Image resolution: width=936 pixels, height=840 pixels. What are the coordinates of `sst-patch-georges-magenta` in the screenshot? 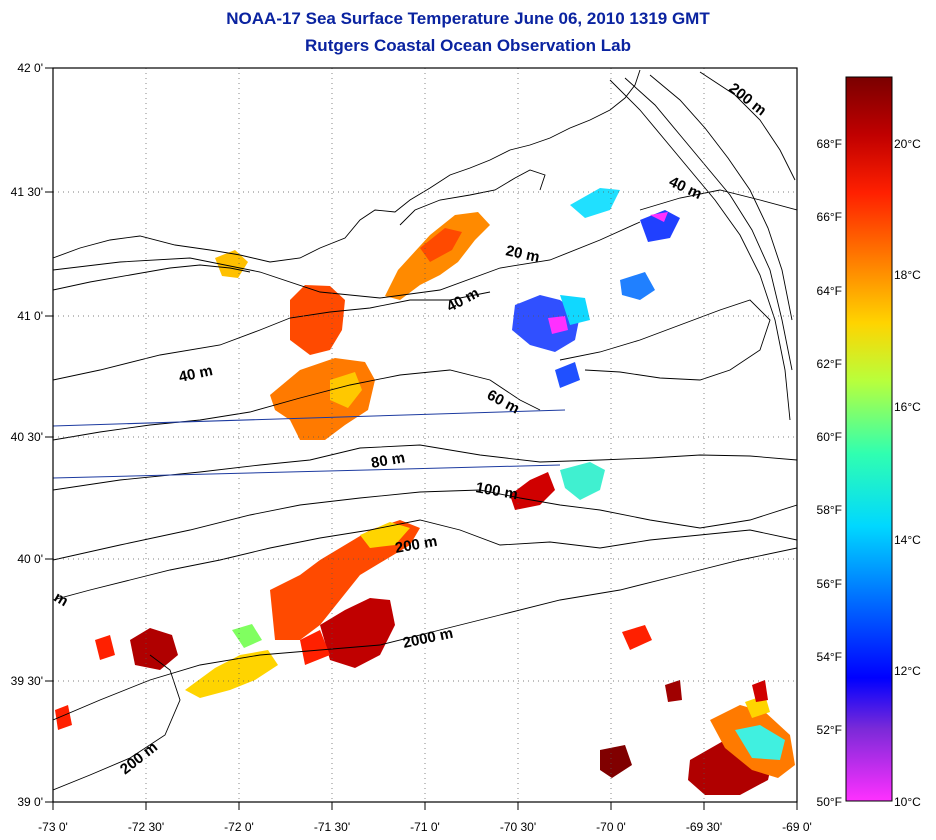 It's located at (659, 217).